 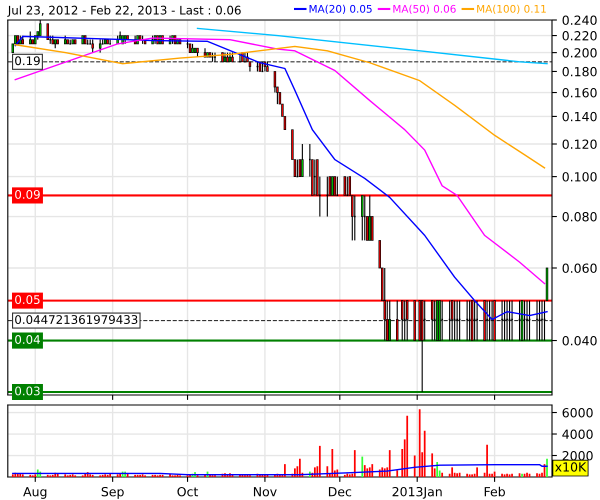 What do you see at coordinates (579, 177) in the screenshot?
I see `y-tick-label: 0.100` at bounding box center [579, 177].